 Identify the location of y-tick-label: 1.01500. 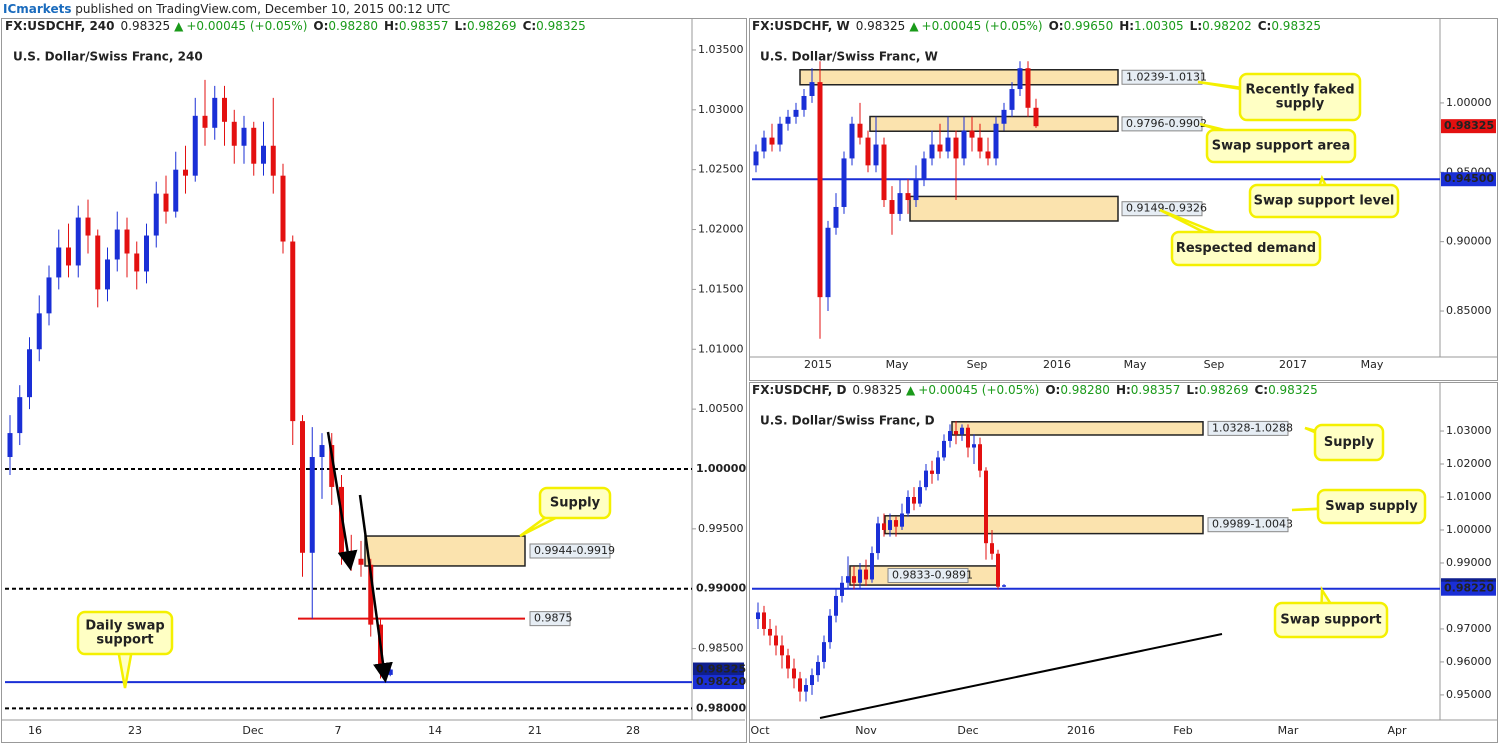
(721, 288).